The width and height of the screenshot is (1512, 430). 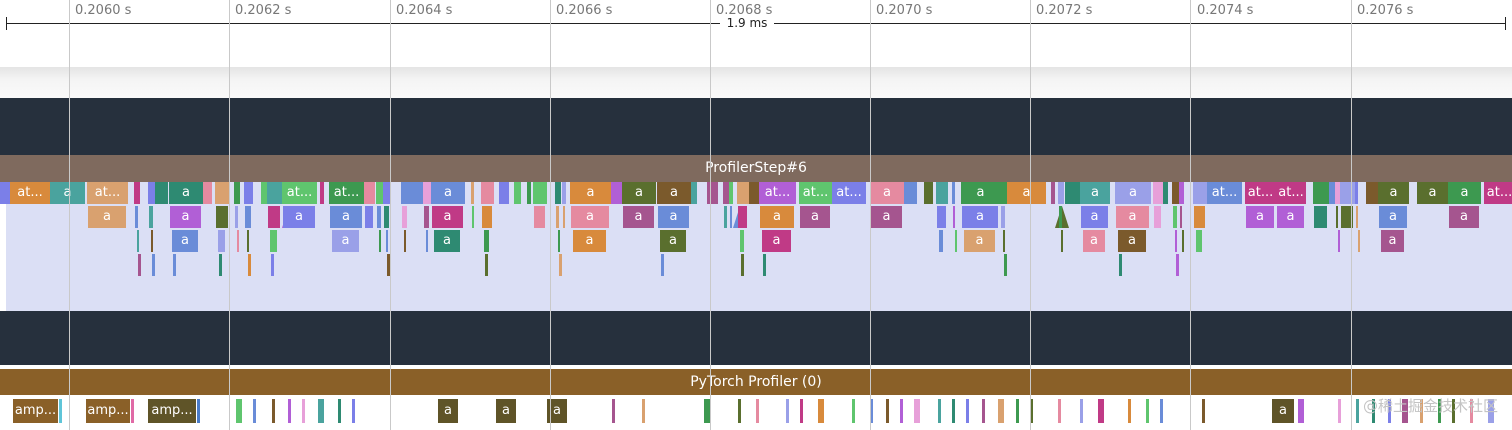 What do you see at coordinates (756, 168) in the screenshot?
I see `profiler-step-slice: ProfilerStep#6` at bounding box center [756, 168].